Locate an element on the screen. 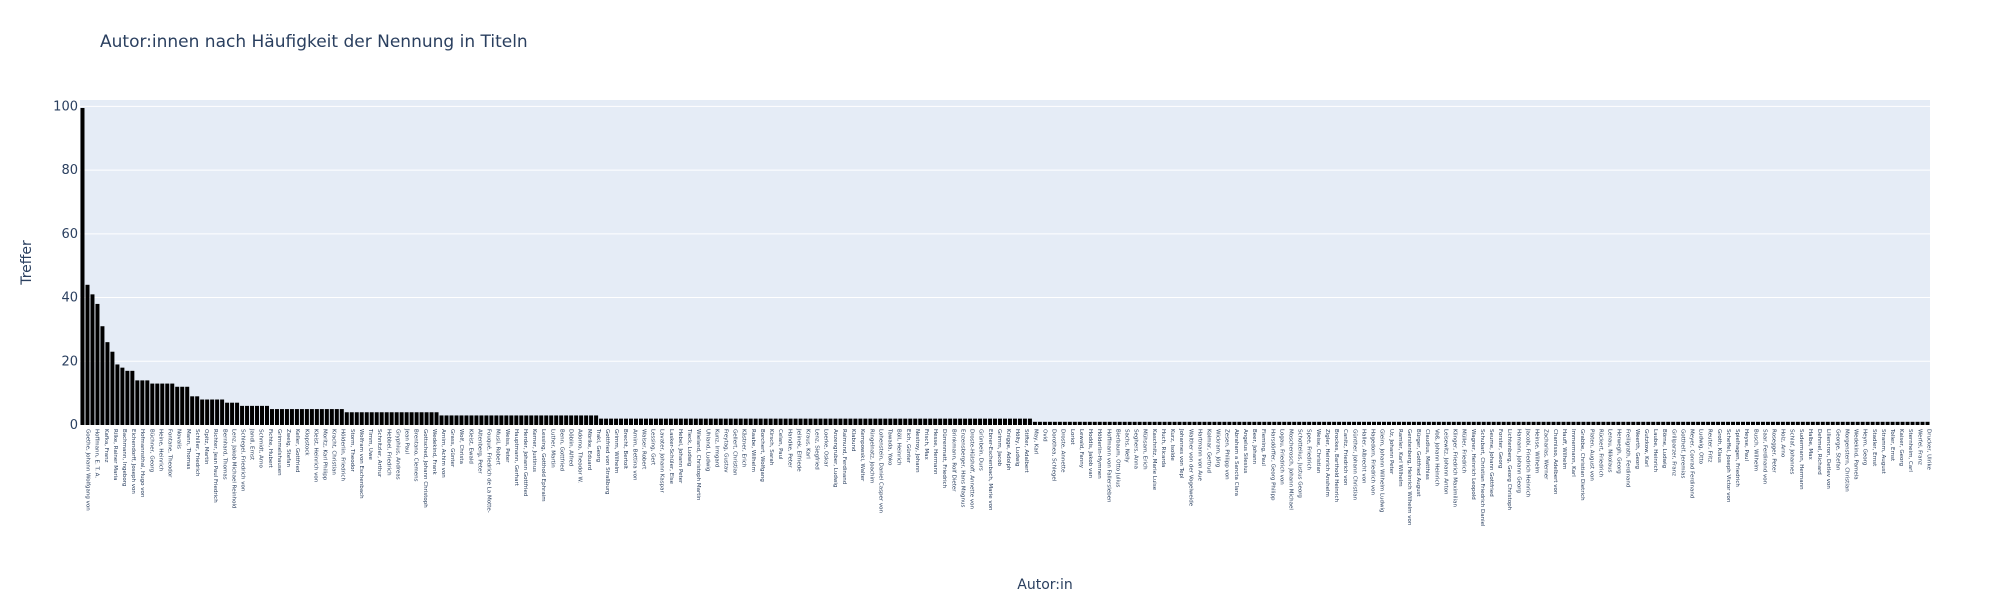 This screenshot has width=2000, height=600. x-tick-label: Kleist, Ewald is located at coordinates (470, 446).